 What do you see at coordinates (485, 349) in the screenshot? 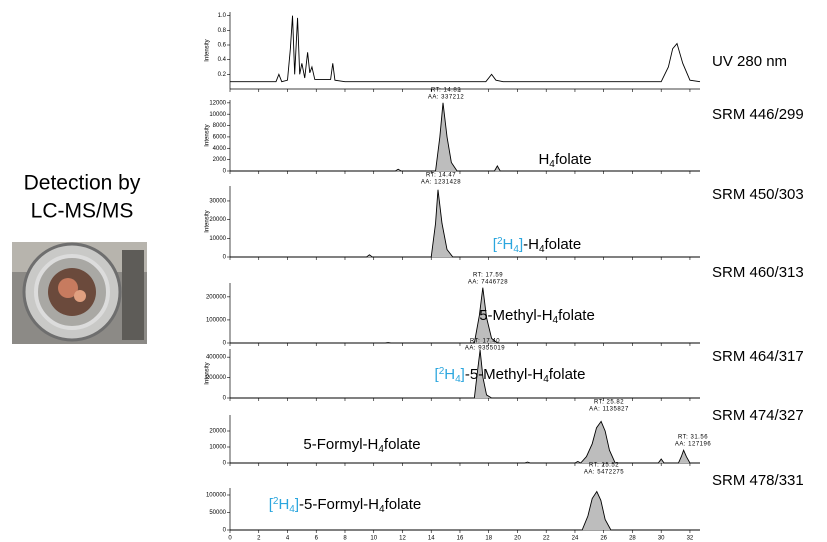
I see `peak-annotation: AA: 9355019` at bounding box center [485, 349].